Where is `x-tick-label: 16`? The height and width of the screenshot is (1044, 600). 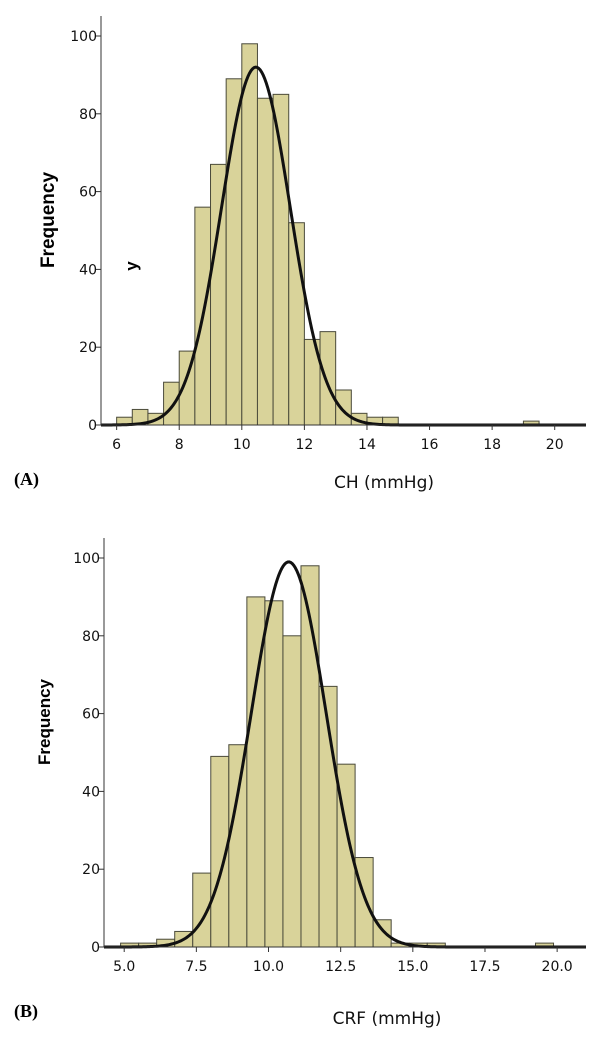 x-tick-label: 16 is located at coordinates (430, 445).